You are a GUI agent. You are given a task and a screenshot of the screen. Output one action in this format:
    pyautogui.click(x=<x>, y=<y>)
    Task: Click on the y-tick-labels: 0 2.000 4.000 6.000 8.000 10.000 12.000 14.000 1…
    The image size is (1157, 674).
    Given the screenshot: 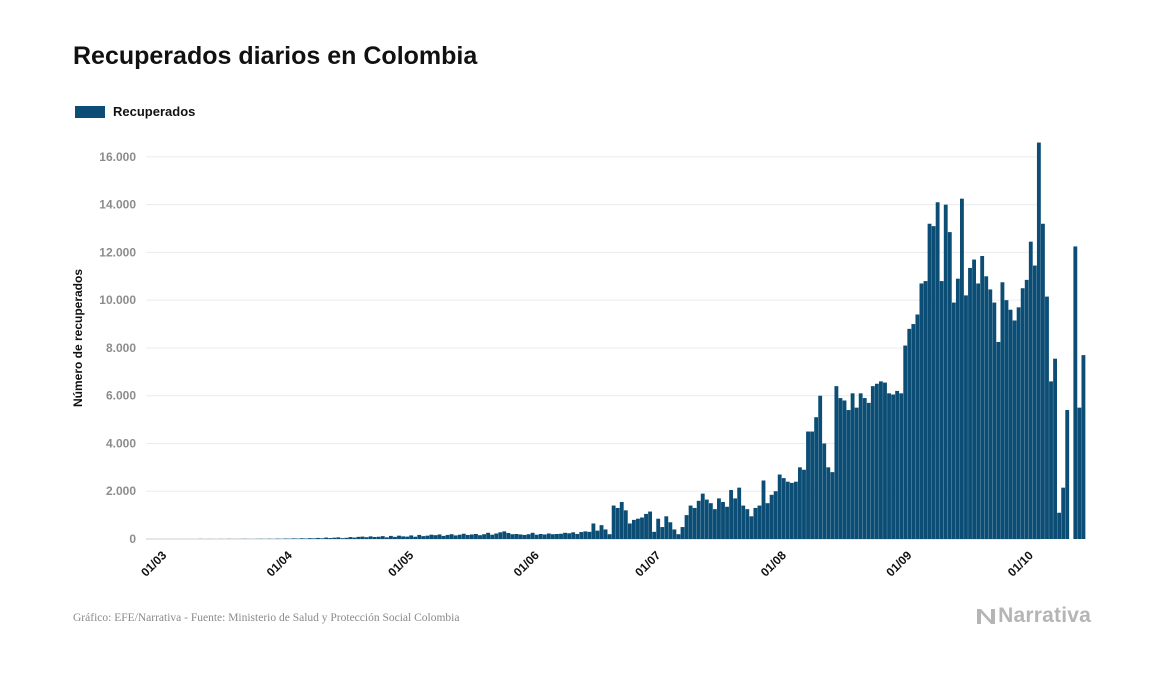 What is the action you would take?
    pyautogui.click(x=117, y=348)
    